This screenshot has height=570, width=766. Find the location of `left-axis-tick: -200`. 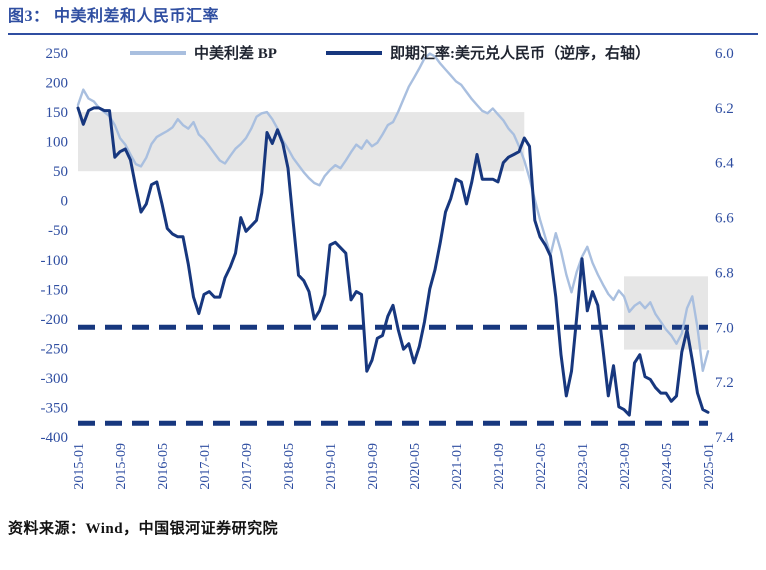

left-axis-tick: -200 is located at coordinates (55, 320).